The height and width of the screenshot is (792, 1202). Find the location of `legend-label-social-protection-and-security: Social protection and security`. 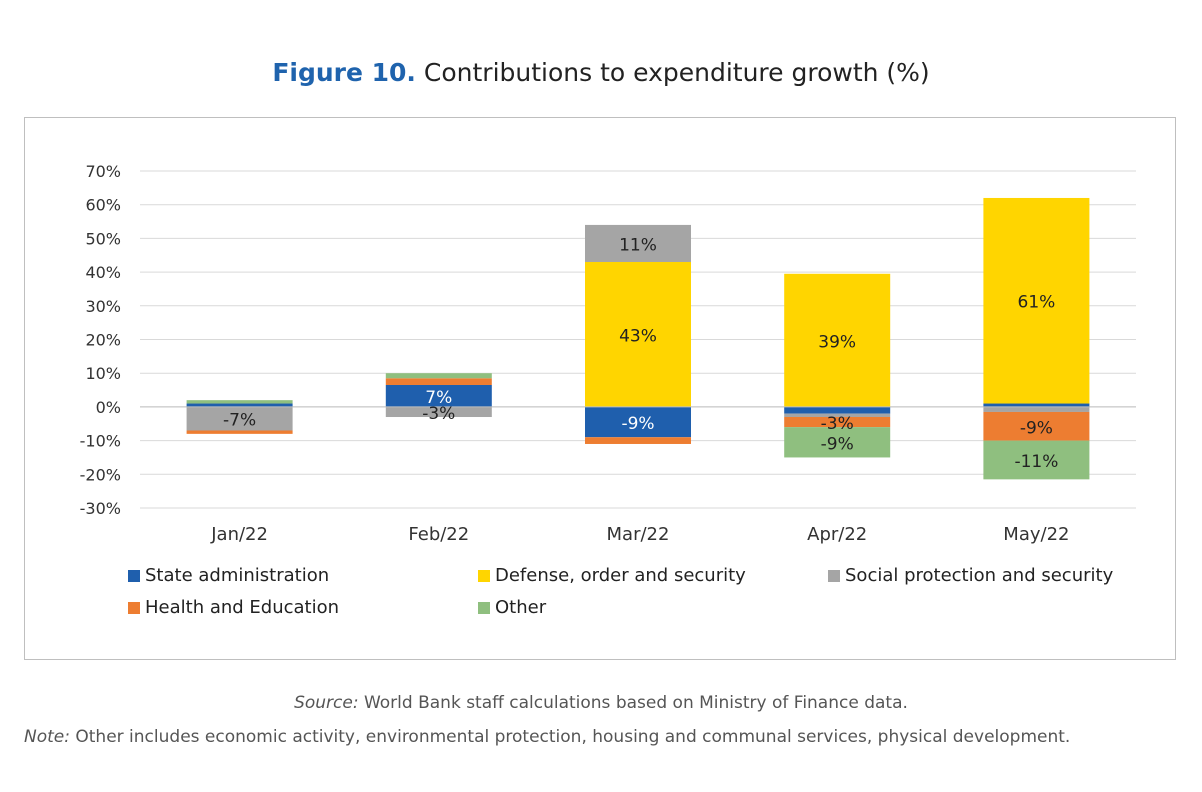

legend-label-social-protection-and-security: Social protection and security is located at coordinates (979, 575).